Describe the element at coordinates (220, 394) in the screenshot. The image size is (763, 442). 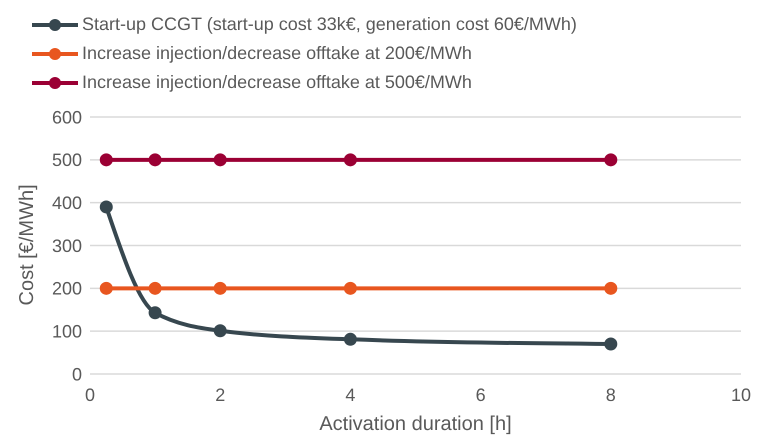
I see `x-tick-label: 2` at that location.